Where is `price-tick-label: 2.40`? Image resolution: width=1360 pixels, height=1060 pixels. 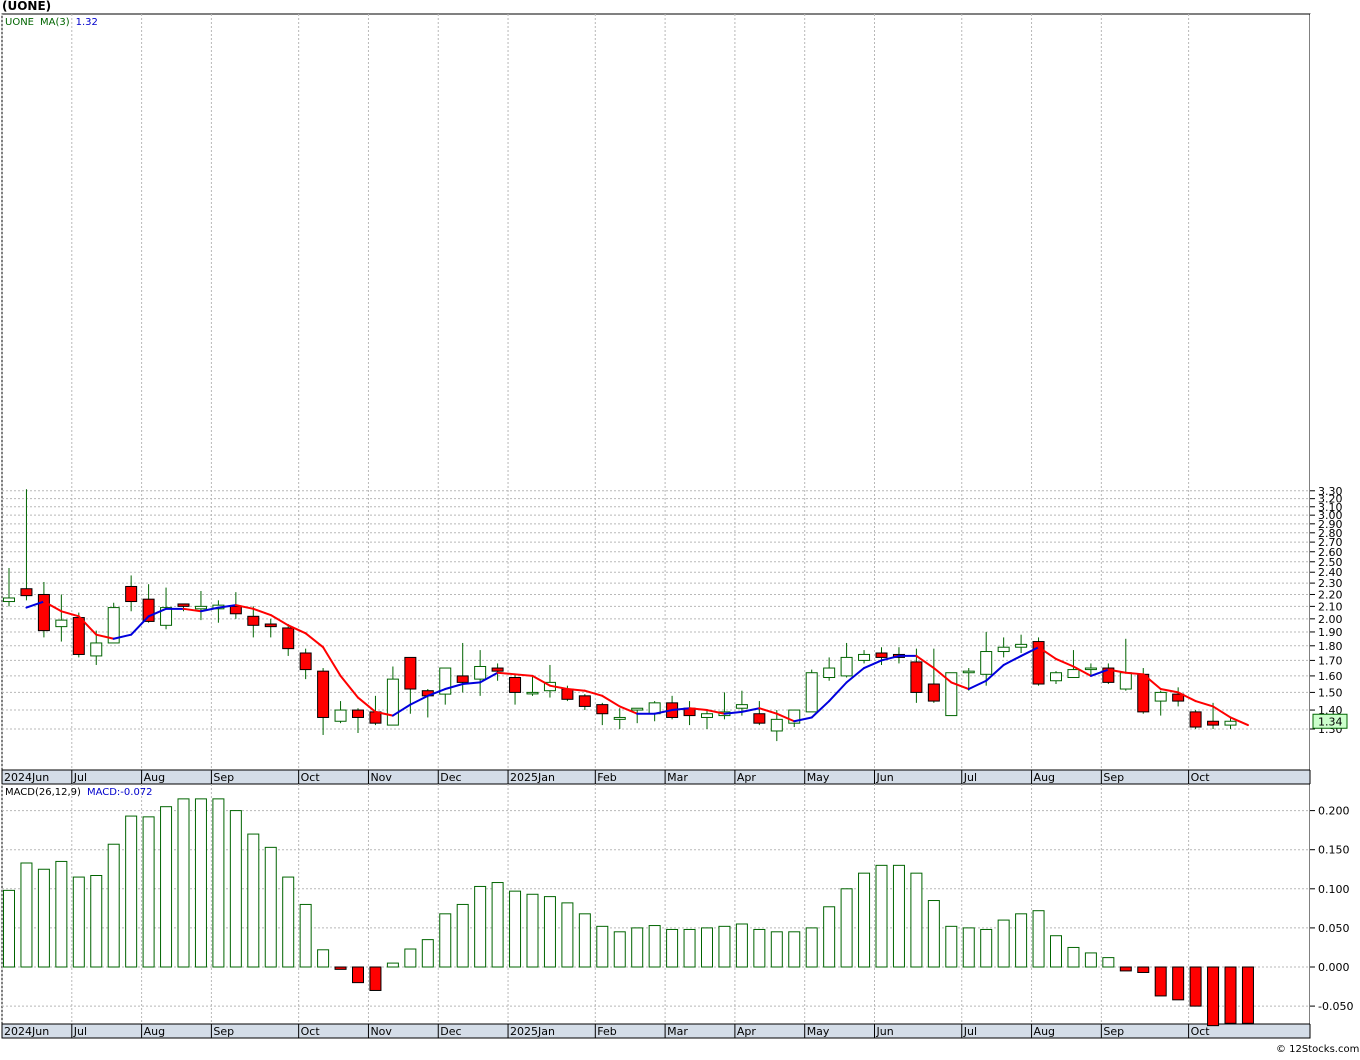 price-tick-label: 2.40 is located at coordinates (1330, 572).